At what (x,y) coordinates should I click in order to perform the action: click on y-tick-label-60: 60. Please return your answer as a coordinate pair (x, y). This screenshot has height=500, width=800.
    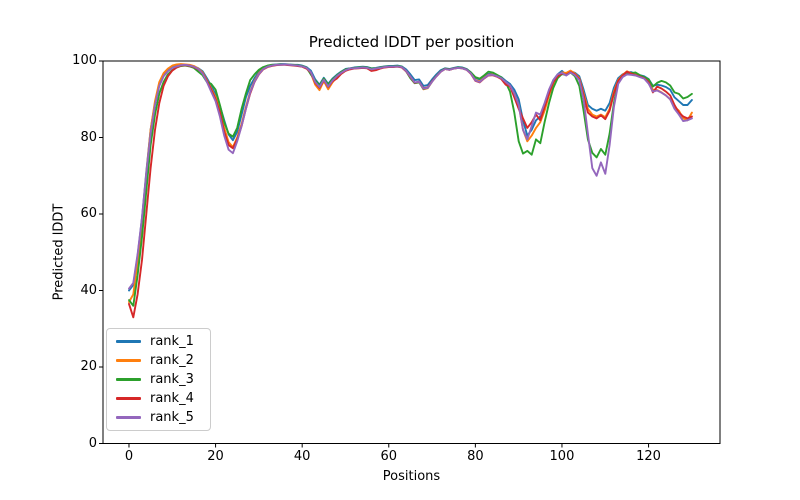
    Looking at the image, I should click on (88, 213).